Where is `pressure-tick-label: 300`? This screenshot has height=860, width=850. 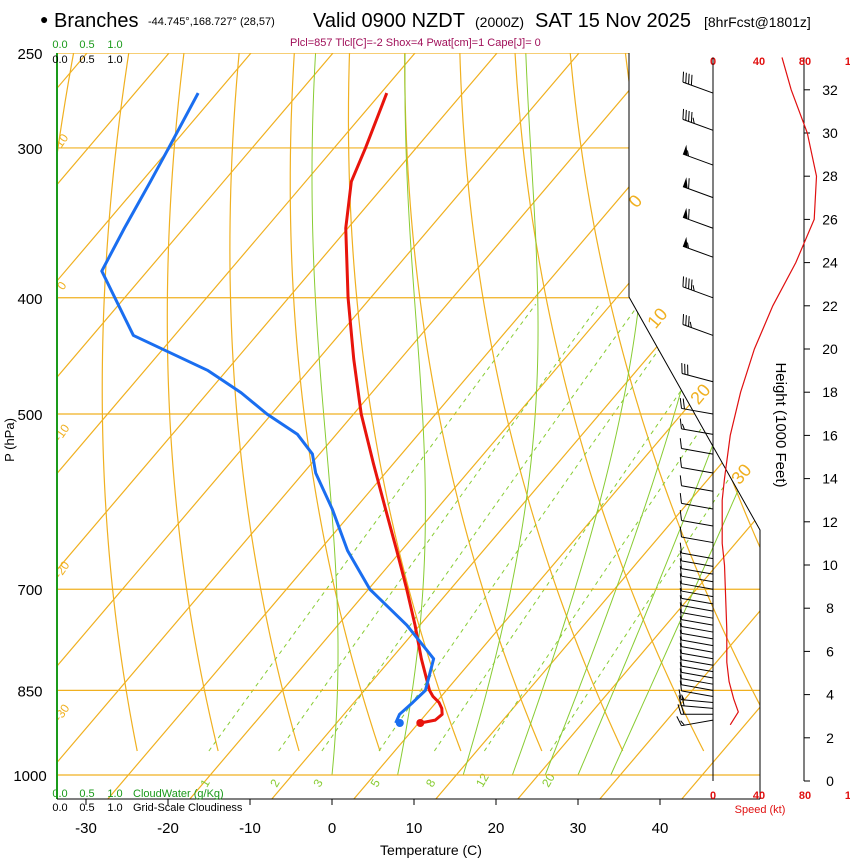 pressure-tick-label: 300 is located at coordinates (29, 149).